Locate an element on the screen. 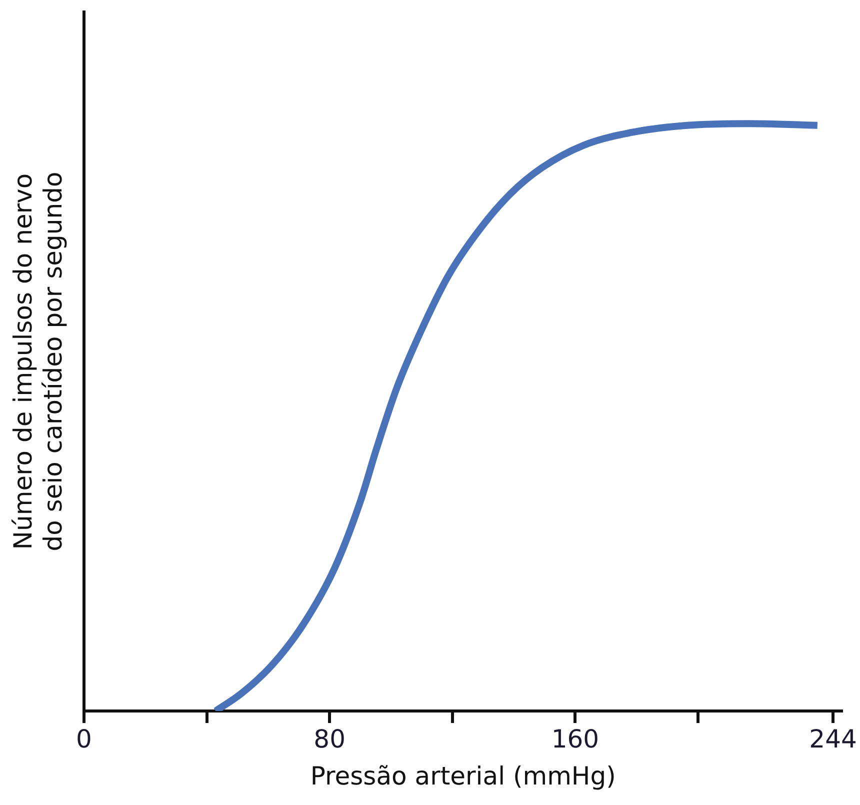  y-axis-title: Número de impulsos do nervo do seio carotídeo por segundo is located at coordinates (38, 362).